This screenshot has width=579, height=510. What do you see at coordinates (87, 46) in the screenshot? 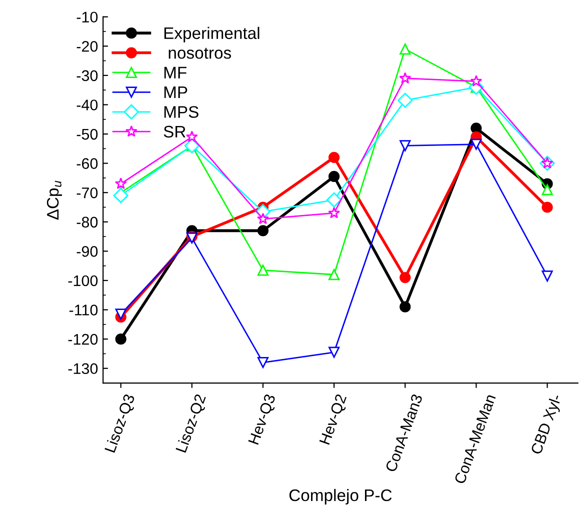
I see `y-tick-label: -20` at bounding box center [87, 46].